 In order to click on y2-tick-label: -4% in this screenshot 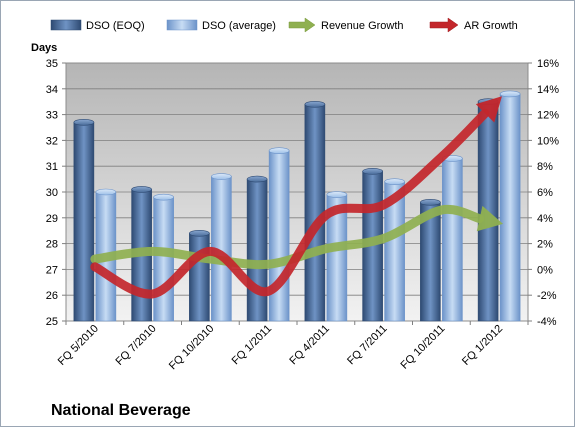, I will do `click(547, 322)`.